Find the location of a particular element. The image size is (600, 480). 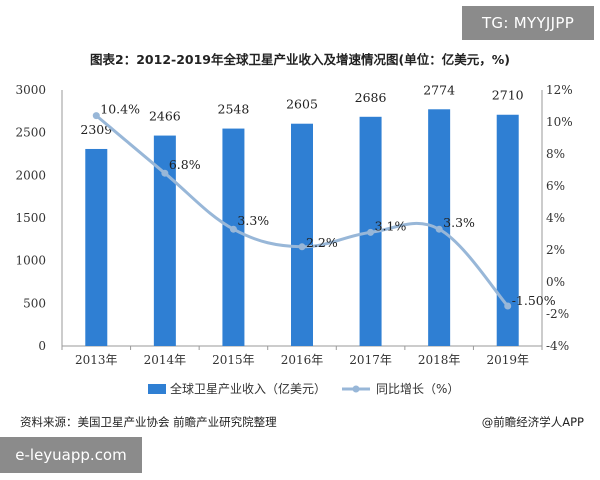

bar-value-label: 2548 is located at coordinates (234, 109).